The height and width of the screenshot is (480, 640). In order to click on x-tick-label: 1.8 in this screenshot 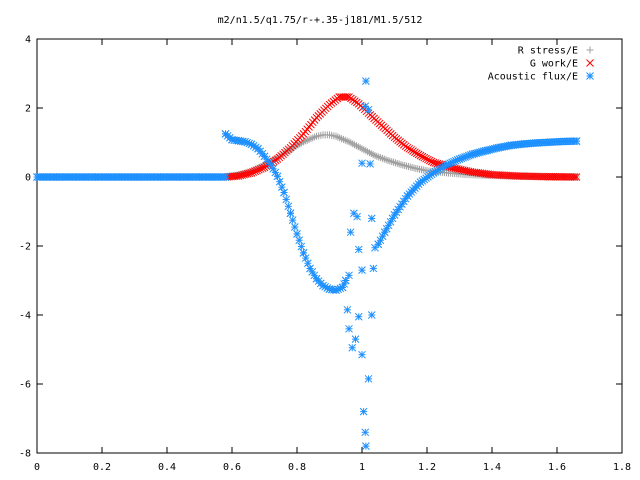, I will do `click(622, 467)`.